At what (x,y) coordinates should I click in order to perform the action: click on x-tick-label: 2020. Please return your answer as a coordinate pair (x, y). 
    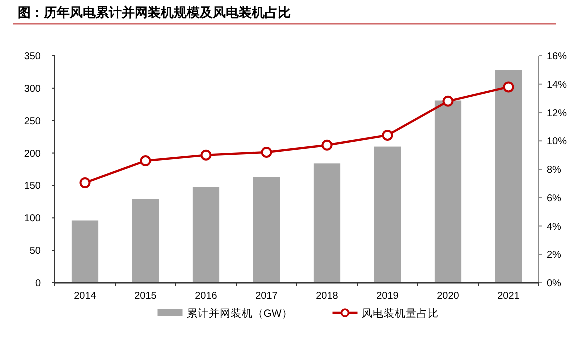
    Looking at the image, I should click on (448, 296).